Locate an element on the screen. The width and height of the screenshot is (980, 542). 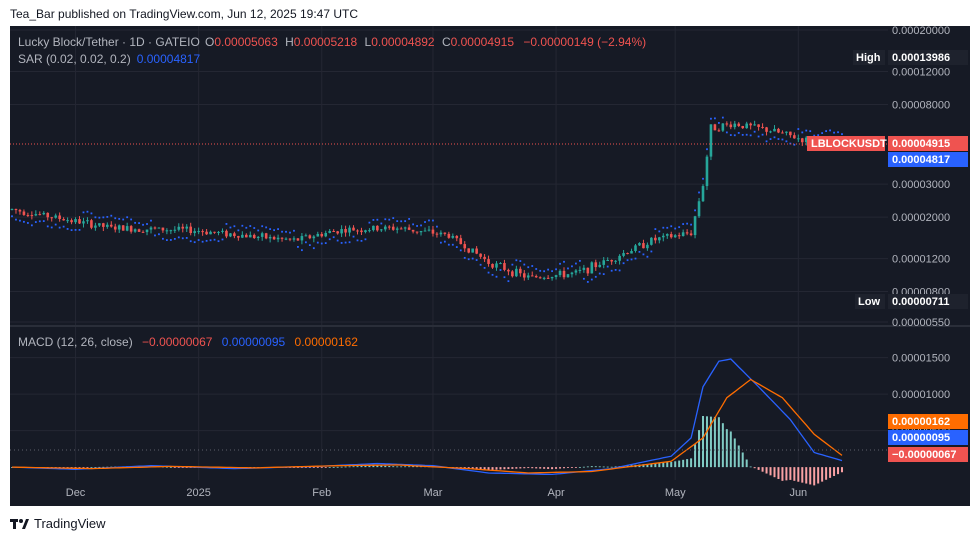
macd-histogram is located at coordinates (427, 451).